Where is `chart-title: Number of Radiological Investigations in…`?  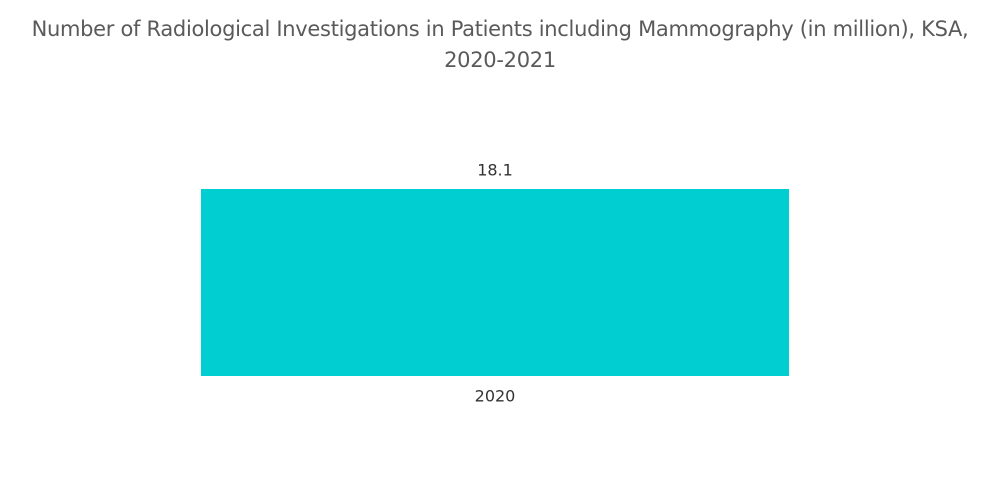 chart-title: Number of Radiological Investigations in… is located at coordinates (500, 44).